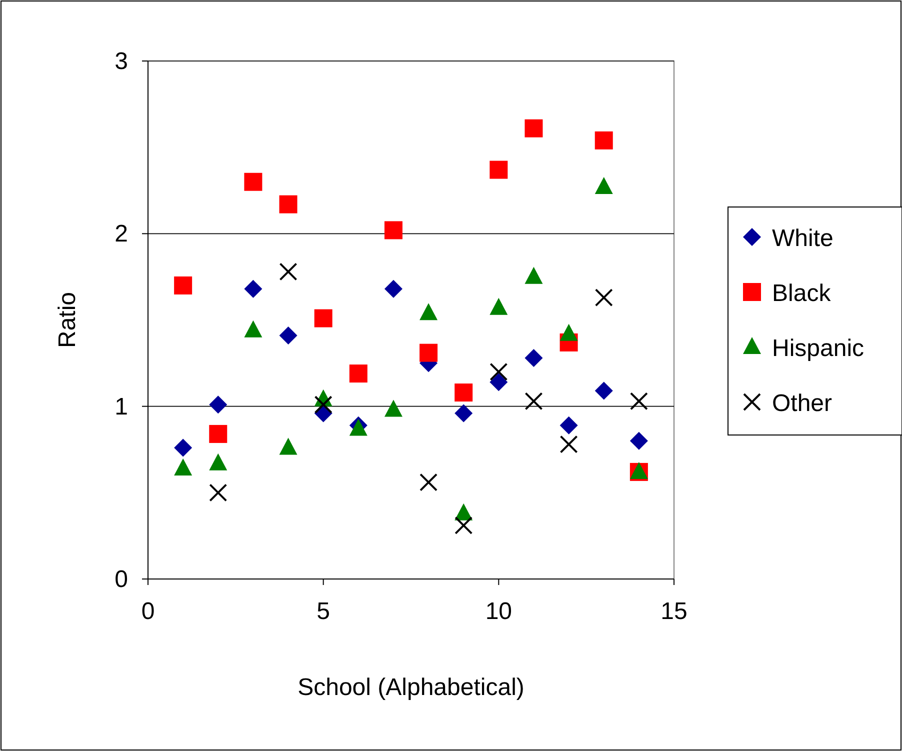  Describe the element at coordinates (148, 611) in the screenshot. I see `x-tick-label: 0` at that location.